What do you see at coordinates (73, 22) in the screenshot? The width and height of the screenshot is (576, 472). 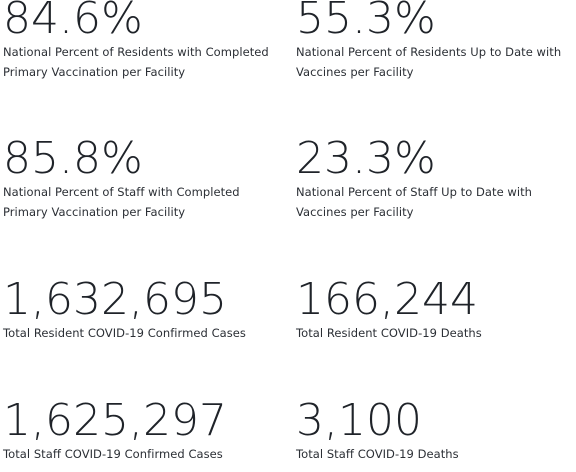 I see `stat-value: 84.6%` at bounding box center [73, 22].